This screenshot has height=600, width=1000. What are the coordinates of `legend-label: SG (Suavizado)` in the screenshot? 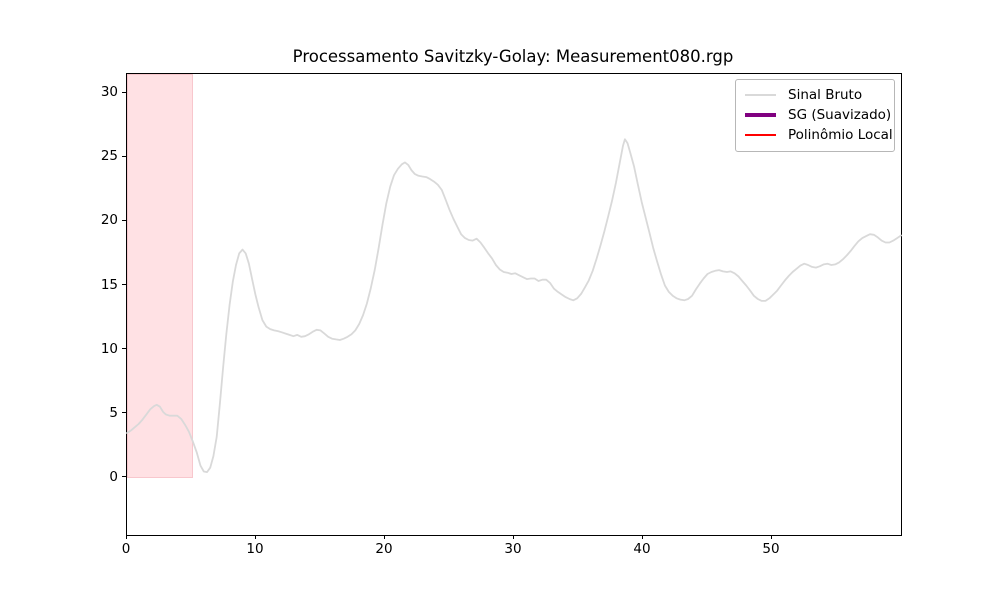 It's located at (840, 115).